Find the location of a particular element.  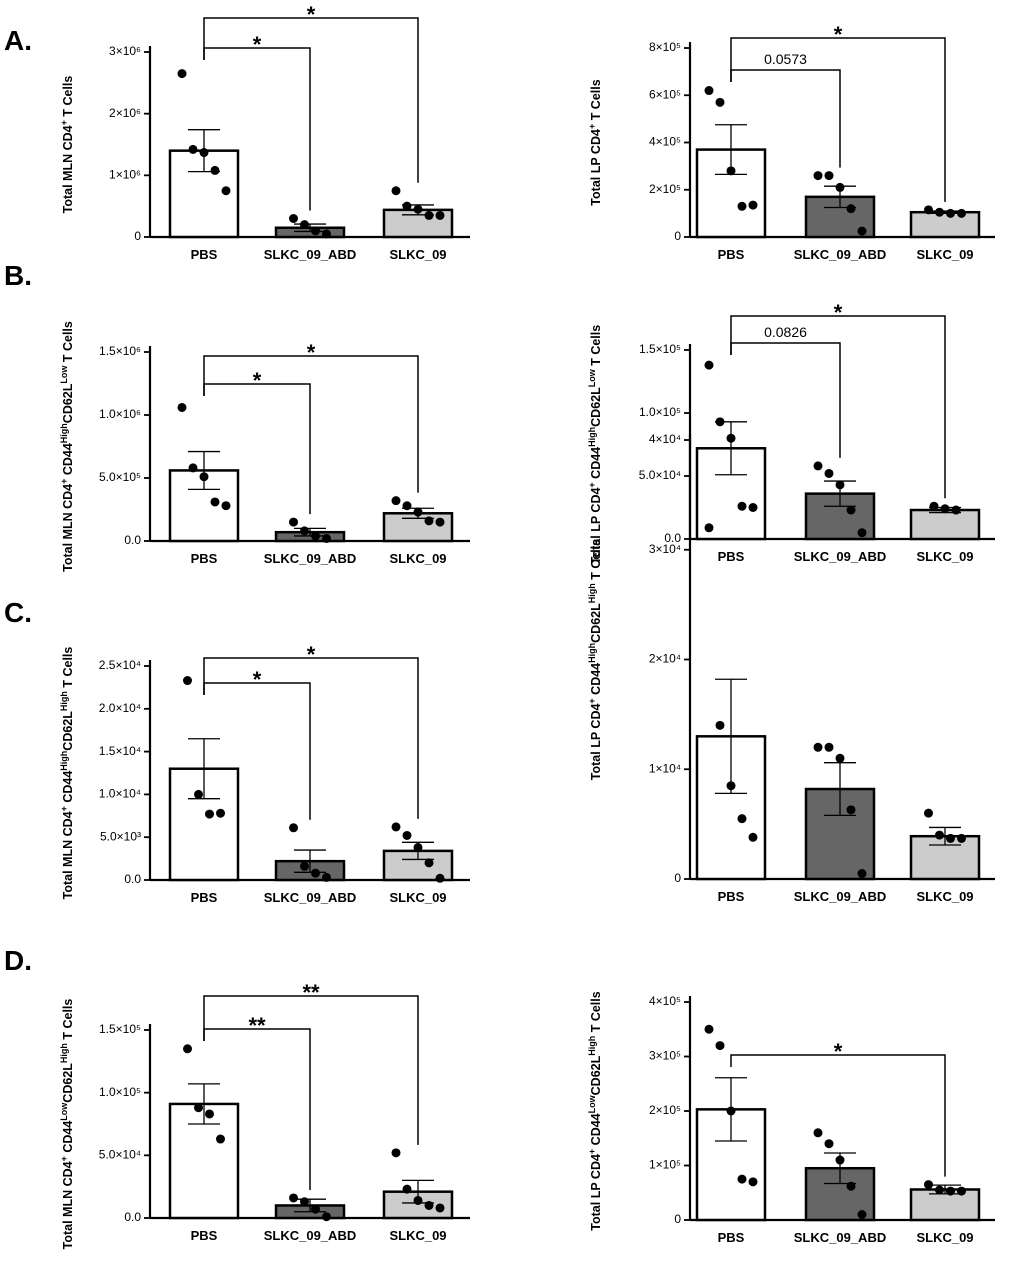

panel-label: C. is located at coordinates (18, 612).